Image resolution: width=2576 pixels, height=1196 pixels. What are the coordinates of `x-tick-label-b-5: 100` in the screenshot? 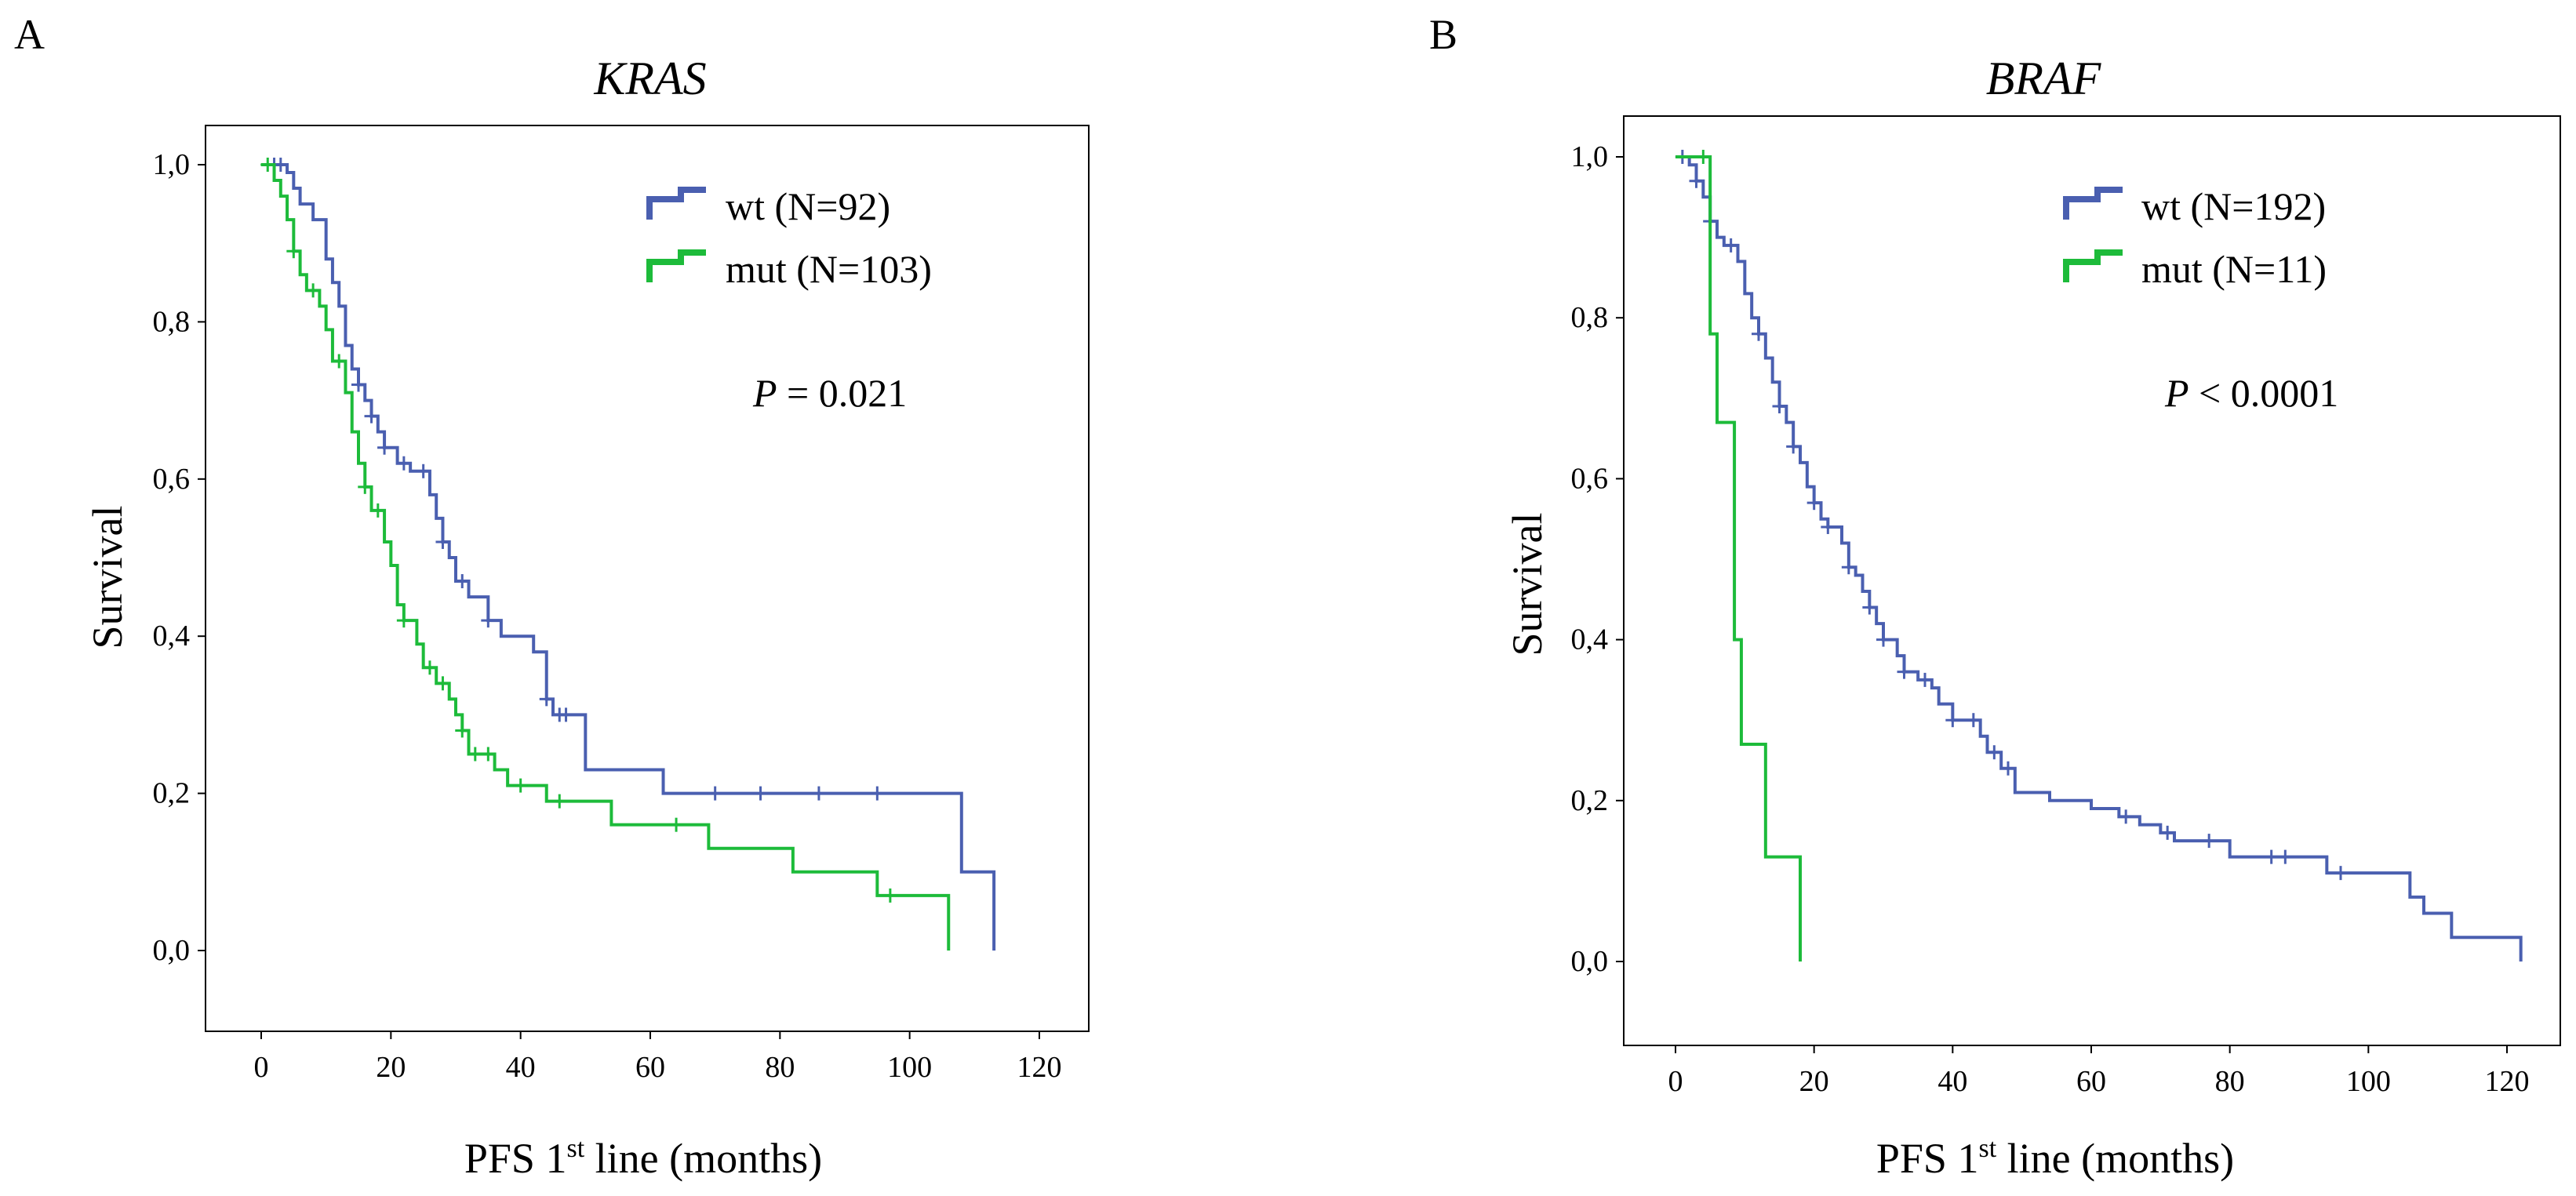 It's located at (2368, 1081).